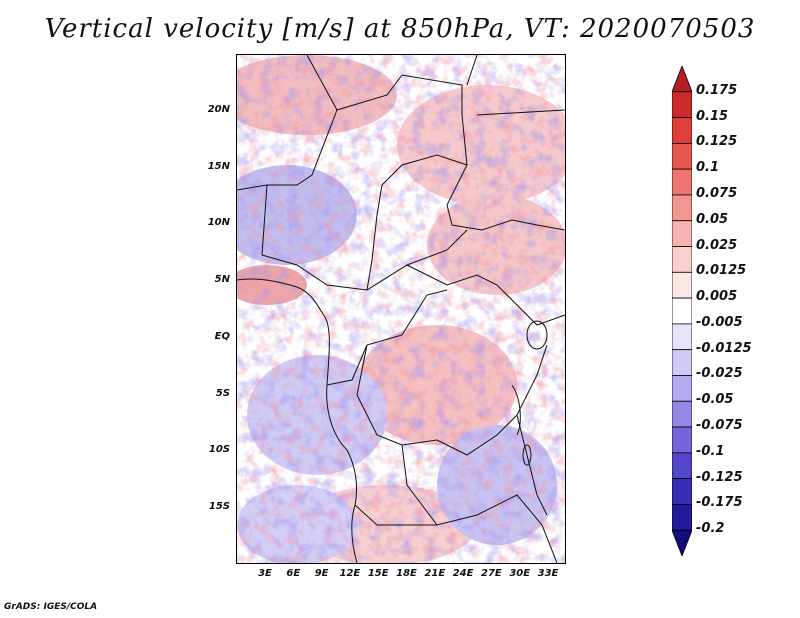 This screenshot has height=618, width=800. What do you see at coordinates (293, 573) in the screenshot?
I see `longitude-label: 6E` at bounding box center [293, 573].